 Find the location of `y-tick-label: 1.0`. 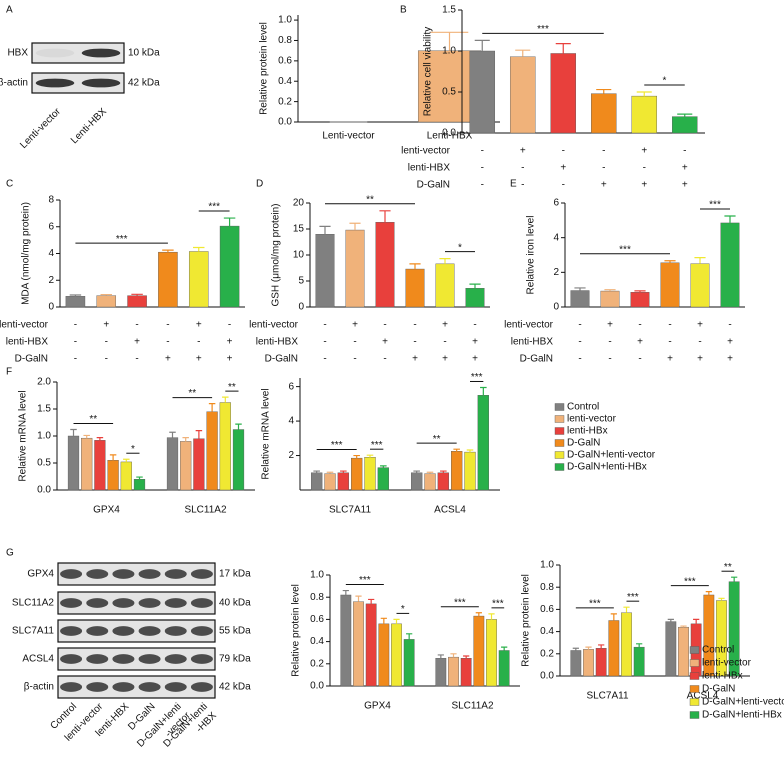

y-tick-label: 1.0 is located at coordinates (285, 20).